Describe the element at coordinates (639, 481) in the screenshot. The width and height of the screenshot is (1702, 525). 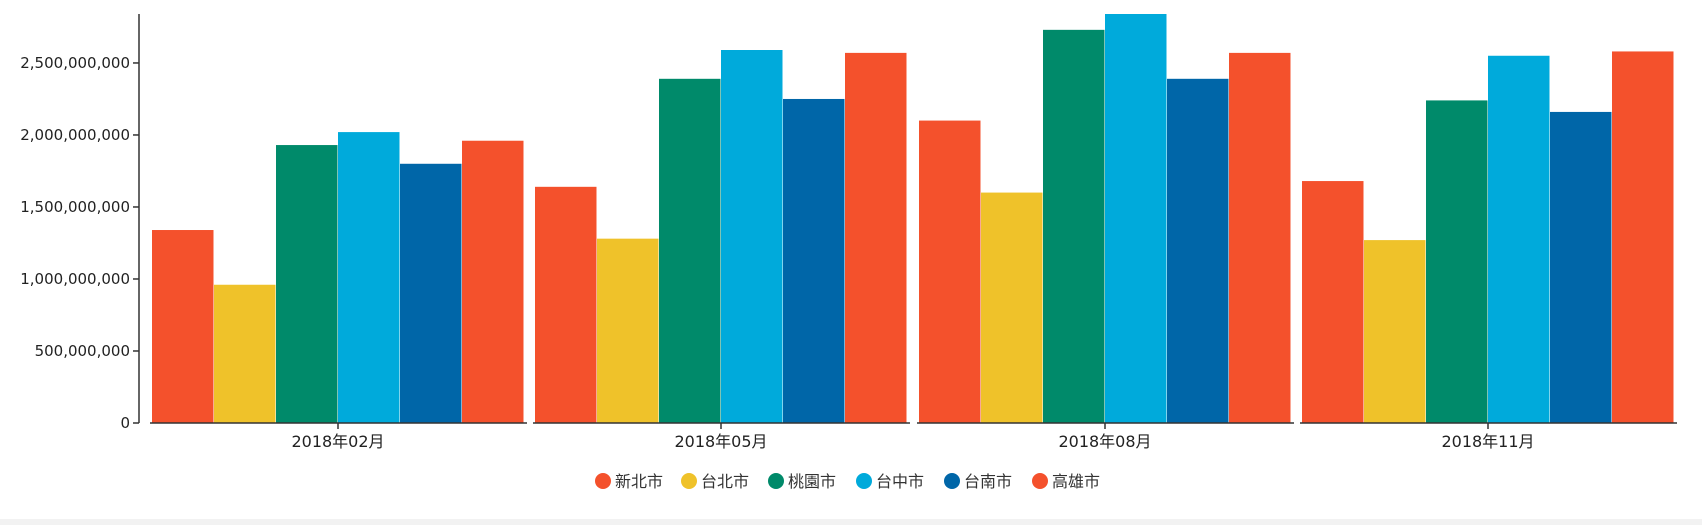
I see `legend-label: 新北市` at that location.